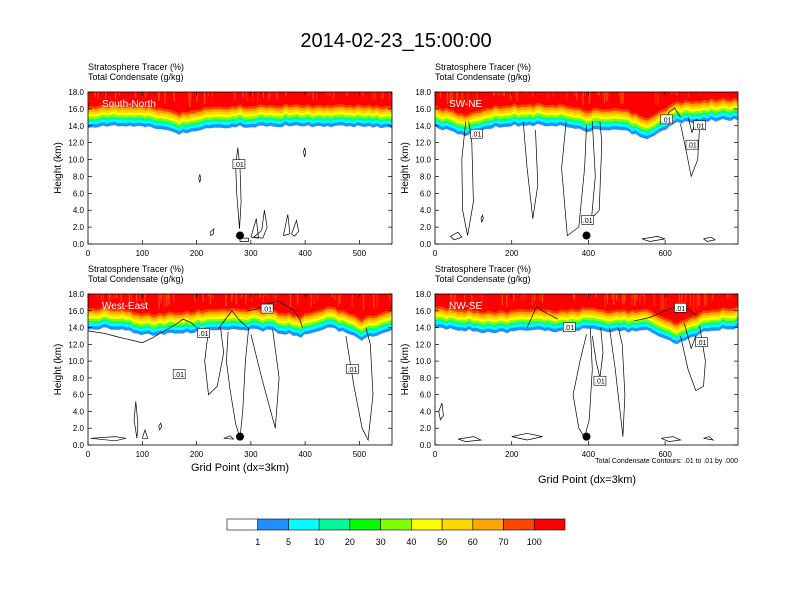 Image resolution: width=792 pixels, height=612 pixels. I want to click on condensate-contours, so click(252, 194).